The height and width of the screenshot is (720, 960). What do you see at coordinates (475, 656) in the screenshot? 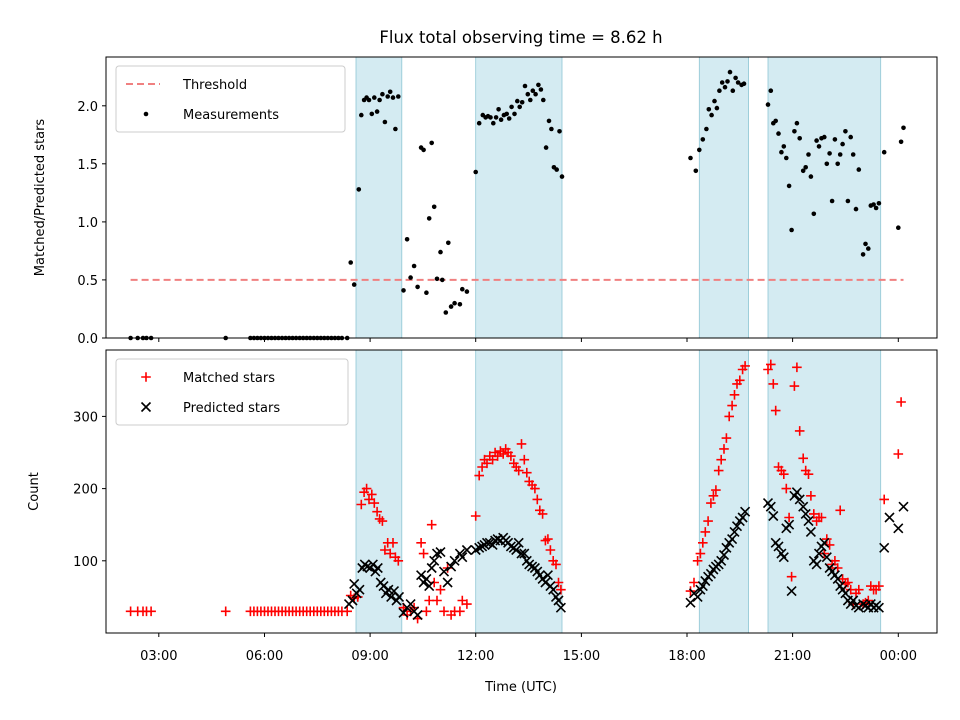
I see `x-tick-label-3: 12:00` at bounding box center [475, 656].